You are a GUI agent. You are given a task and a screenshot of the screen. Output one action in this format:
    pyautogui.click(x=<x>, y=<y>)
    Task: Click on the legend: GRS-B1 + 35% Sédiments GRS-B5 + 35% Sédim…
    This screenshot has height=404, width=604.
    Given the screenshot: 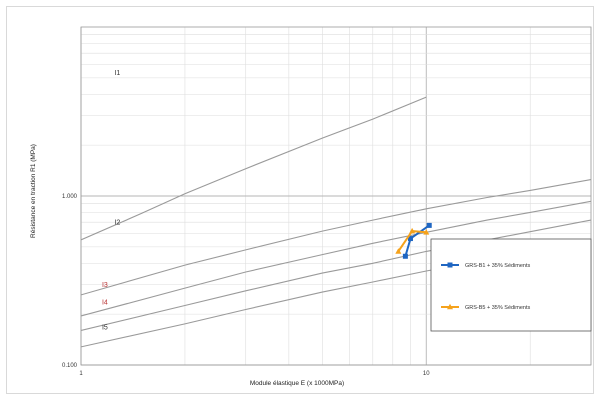 What is the action you would take?
    pyautogui.click(x=511, y=285)
    